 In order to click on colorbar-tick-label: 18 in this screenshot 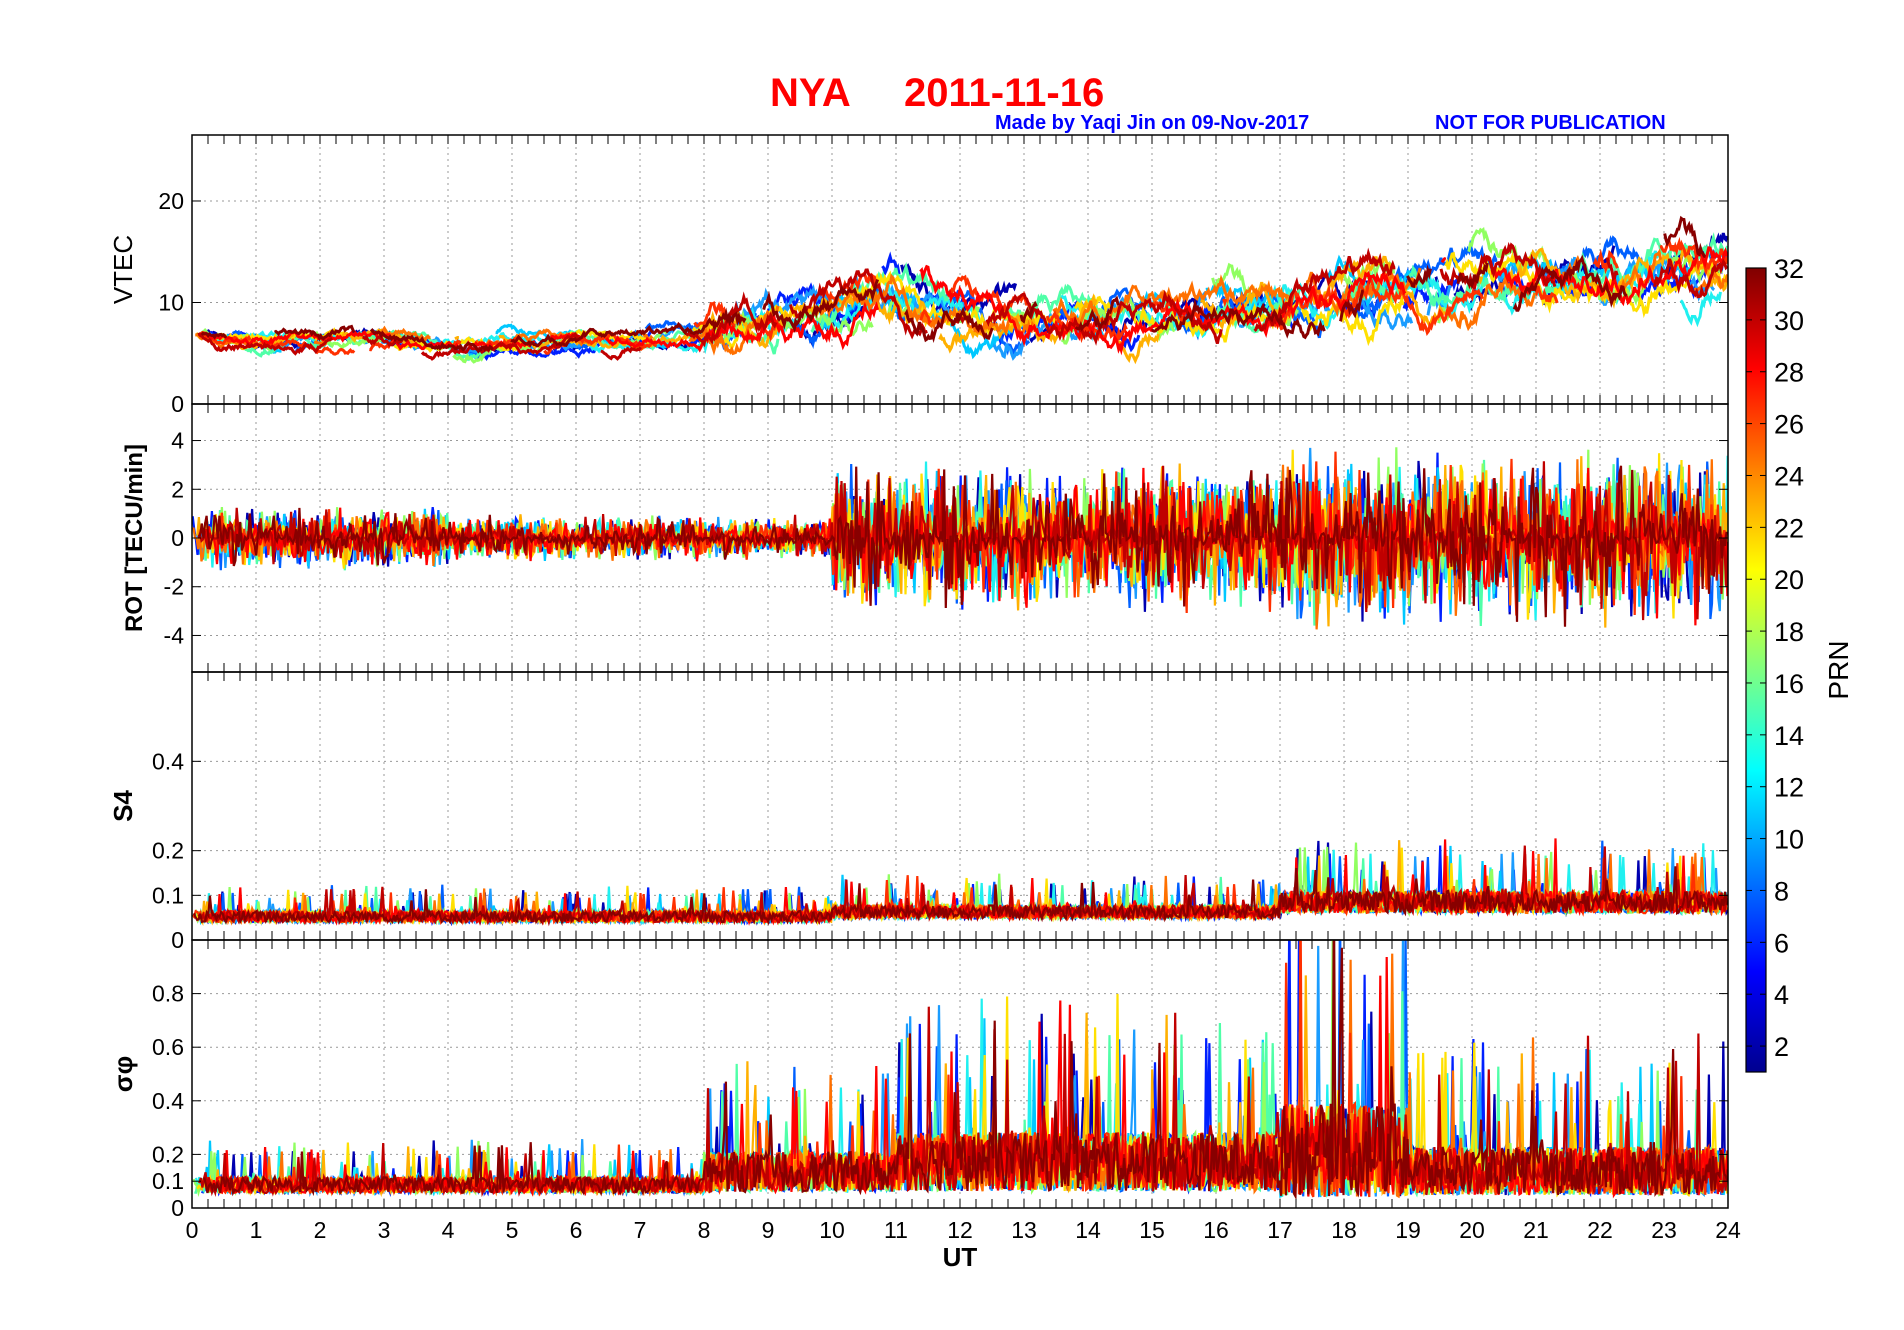, I will do `click(1789, 632)`.